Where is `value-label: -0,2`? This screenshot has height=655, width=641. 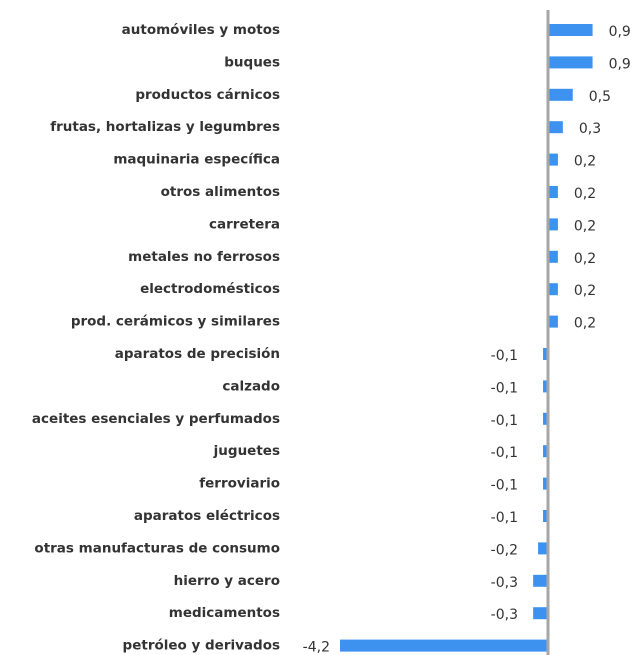 value-label: -0,2 is located at coordinates (504, 550).